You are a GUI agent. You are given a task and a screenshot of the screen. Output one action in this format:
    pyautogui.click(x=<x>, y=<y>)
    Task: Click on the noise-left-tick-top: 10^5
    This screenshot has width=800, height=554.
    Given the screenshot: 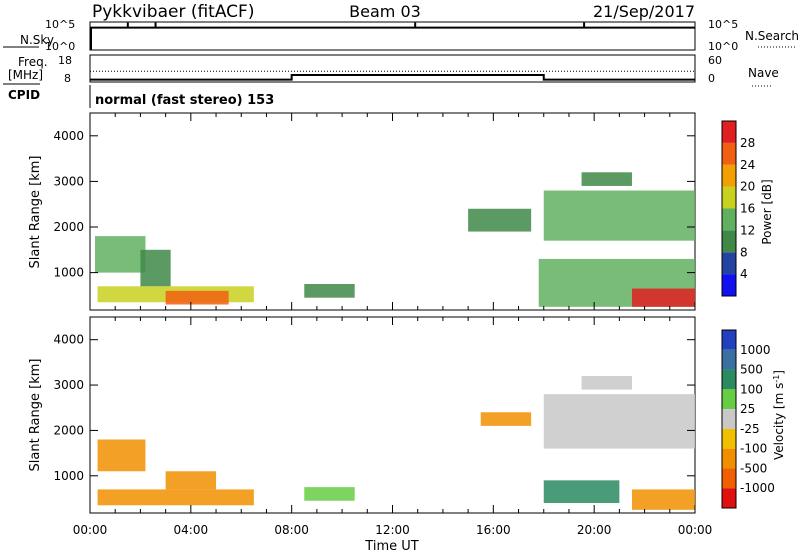 What is the action you would take?
    pyautogui.click(x=60, y=24)
    